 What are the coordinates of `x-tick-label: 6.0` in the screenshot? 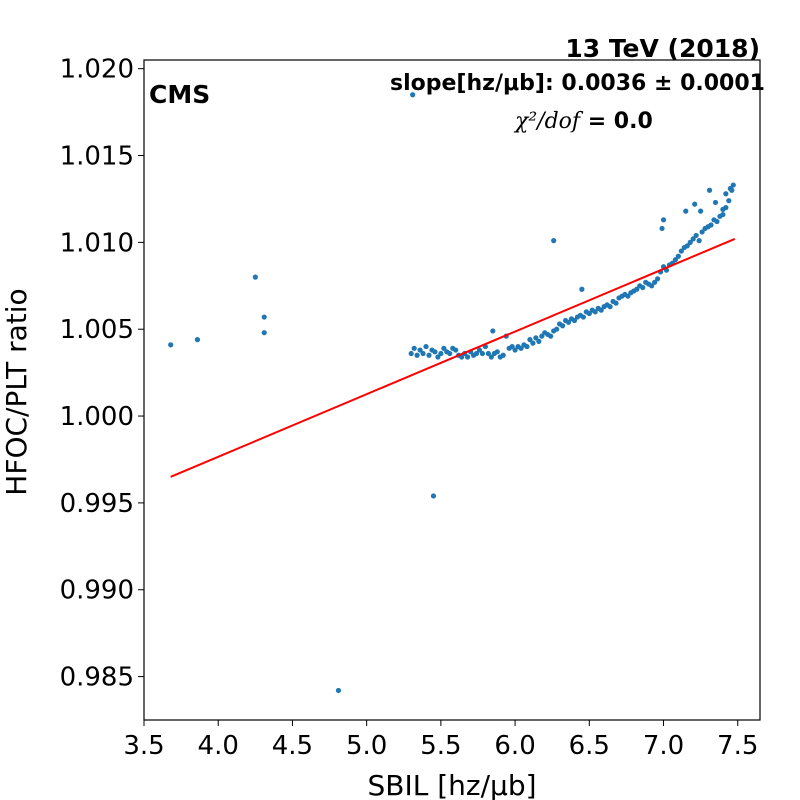 It's located at (514, 746).